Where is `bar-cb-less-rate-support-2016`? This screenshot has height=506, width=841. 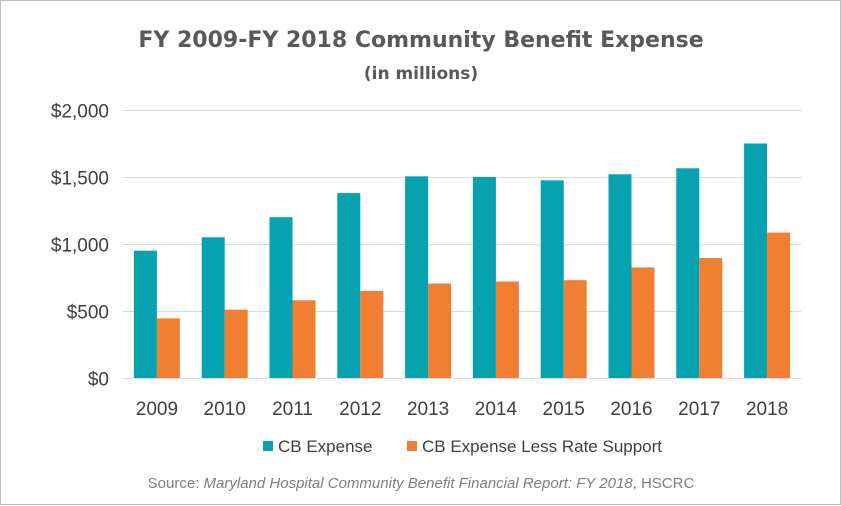
bar-cb-less-rate-support-2016 is located at coordinates (643, 322).